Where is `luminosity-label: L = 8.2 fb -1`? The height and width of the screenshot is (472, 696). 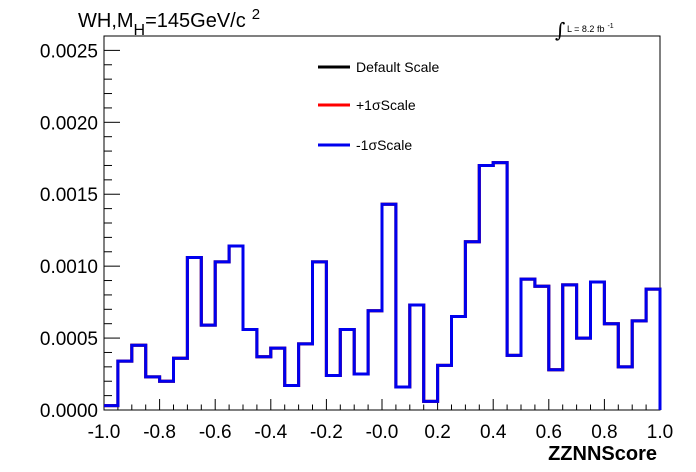
luminosity-label: L = 8.2 fb -1 is located at coordinates (590, 28).